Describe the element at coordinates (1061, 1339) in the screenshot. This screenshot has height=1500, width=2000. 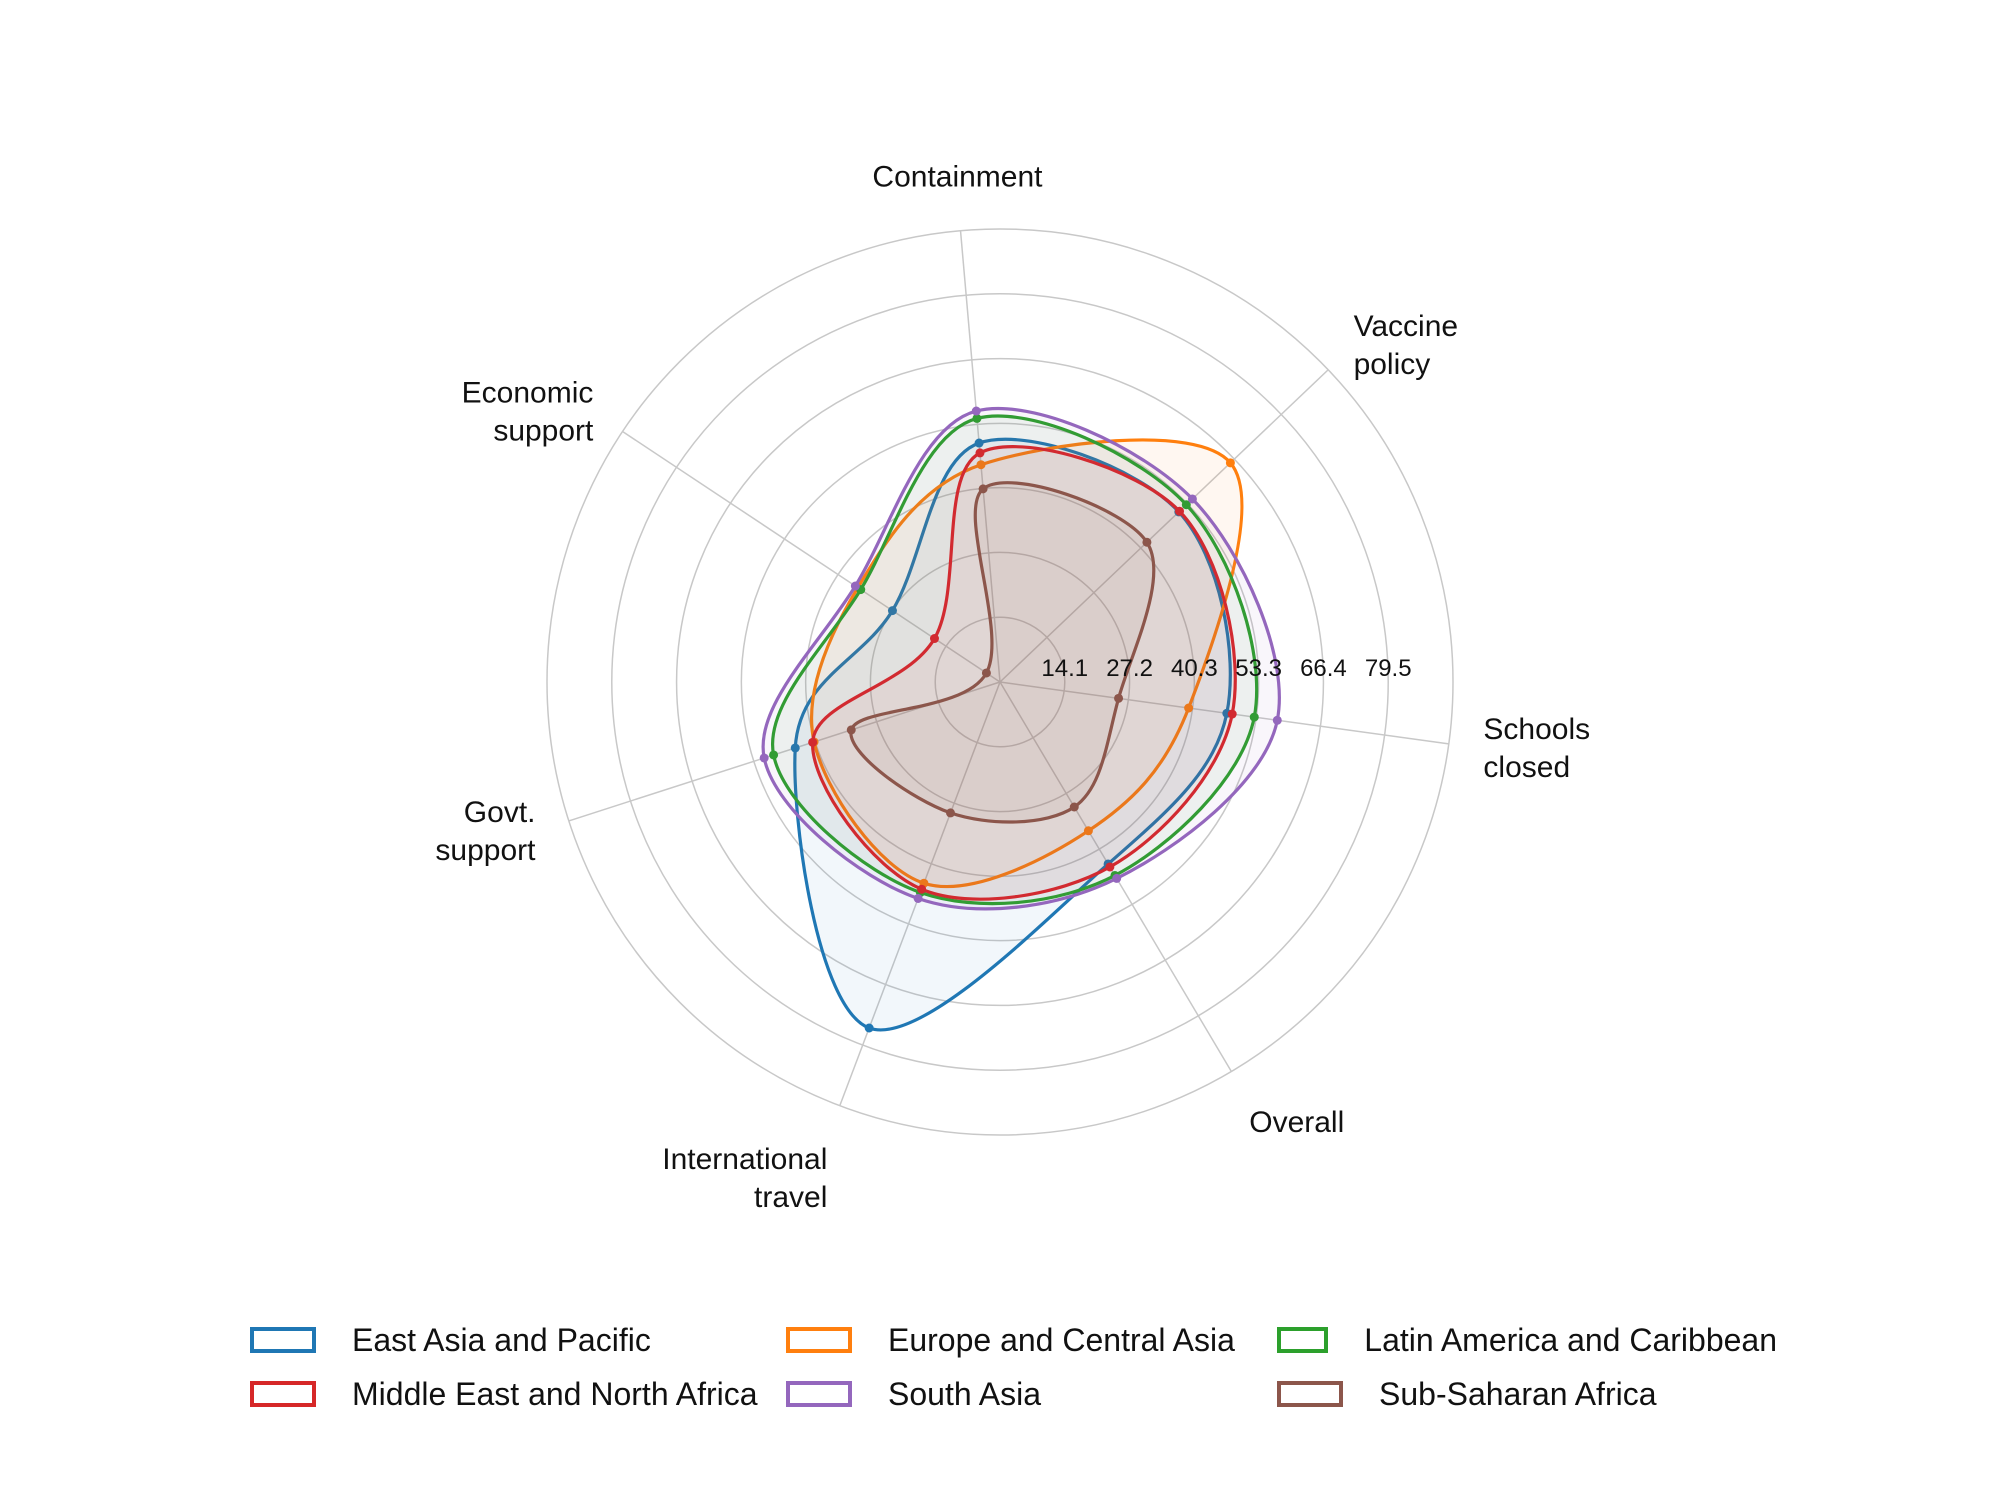
I see `legend-label: Europe and Central Asia` at that location.